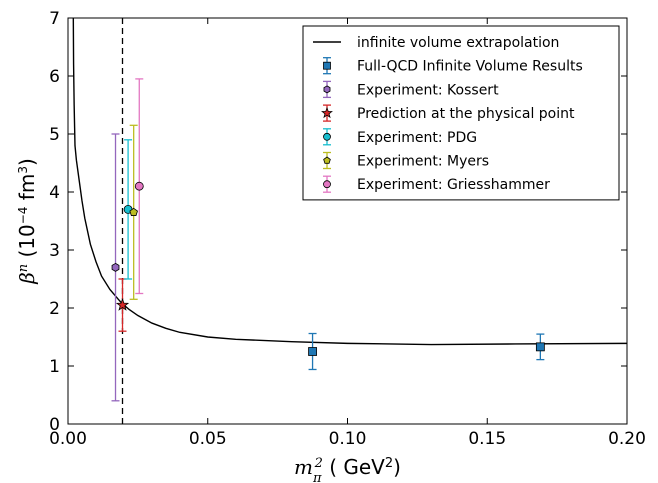 The image size is (658, 483). Describe the element at coordinates (627, 439) in the screenshot. I see `x-tick-label: 0.20` at that location.